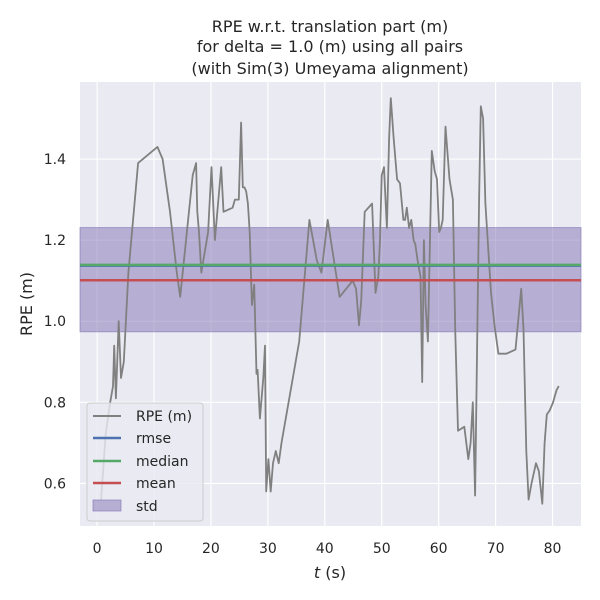  What do you see at coordinates (325, 549) in the screenshot?
I see `x-tick-label: 40` at bounding box center [325, 549].